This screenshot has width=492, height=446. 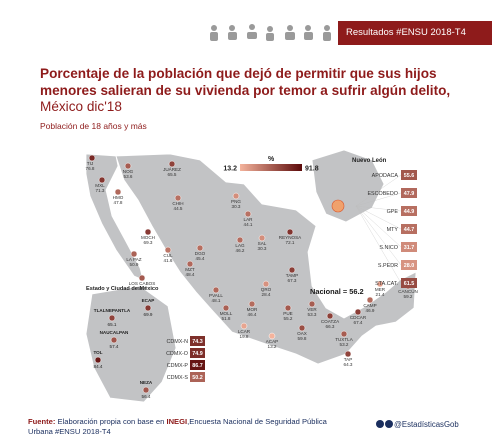 What do you see at coordinates (146, 390) in the screenshot?
I see `cdmx-point-neza` at bounding box center [146, 390].